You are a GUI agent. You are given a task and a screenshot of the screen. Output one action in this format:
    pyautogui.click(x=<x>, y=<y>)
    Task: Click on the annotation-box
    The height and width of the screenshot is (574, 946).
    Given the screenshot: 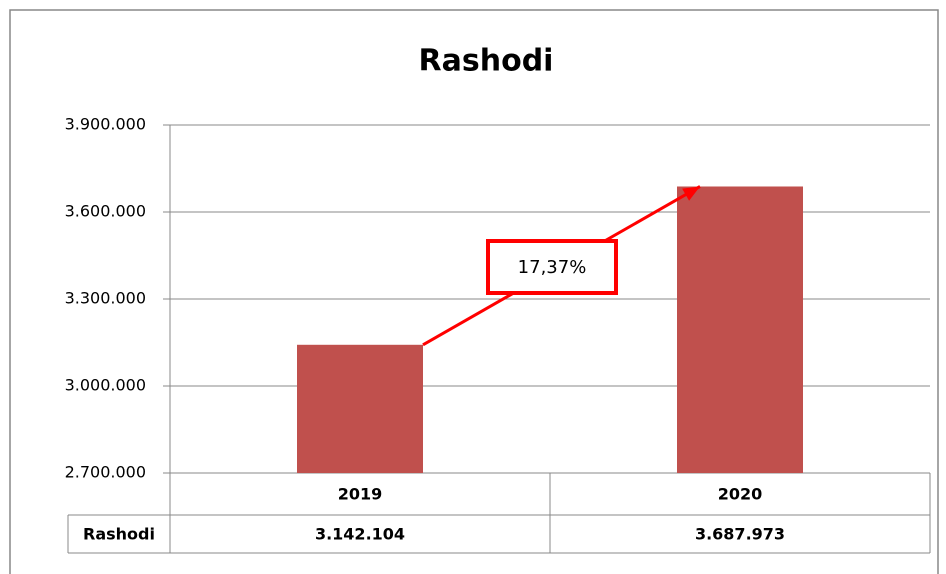 What is the action you would take?
    pyautogui.click(x=552, y=267)
    